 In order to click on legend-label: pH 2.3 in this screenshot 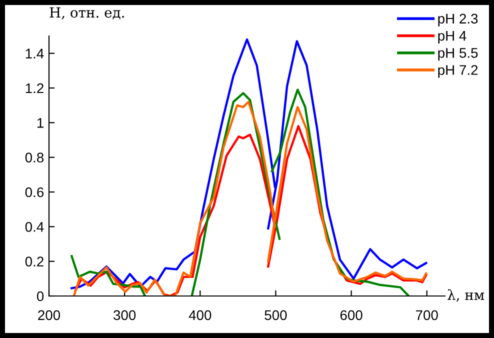, I will do `click(458, 20)`.